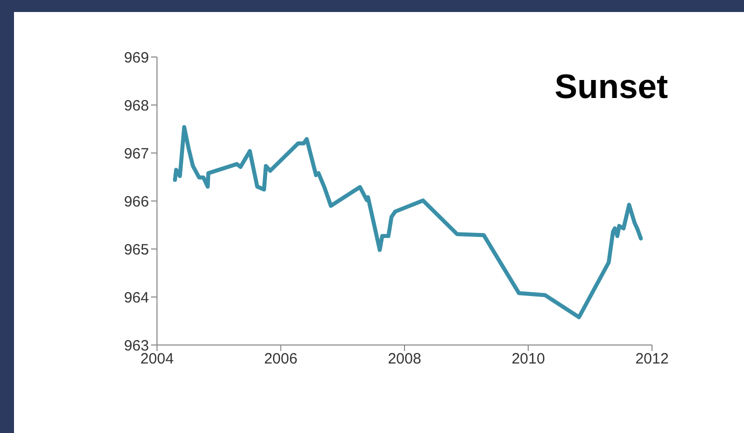 The width and height of the screenshot is (744, 433). What do you see at coordinates (136, 297) in the screenshot?
I see `y-tick-label: 964` at bounding box center [136, 297].